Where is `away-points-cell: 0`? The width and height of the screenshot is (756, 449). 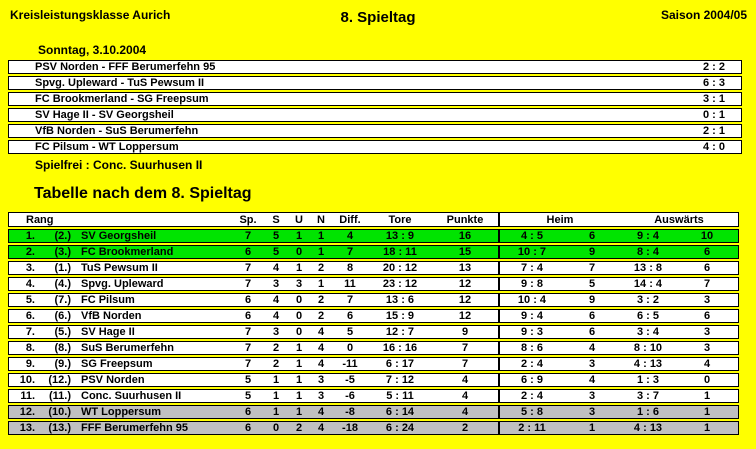
away-points-cell: 0 is located at coordinates (707, 380).